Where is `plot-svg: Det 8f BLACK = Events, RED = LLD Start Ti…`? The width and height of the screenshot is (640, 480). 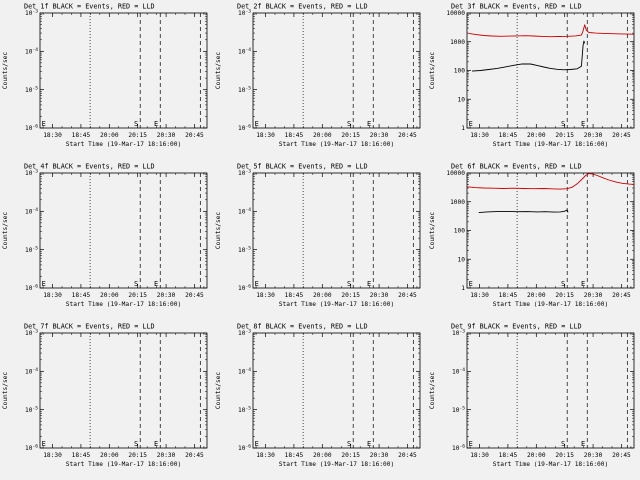 plot-svg: Det 8f BLACK = Events, RED = LLD Start Ti… is located at coordinates (318, 395).